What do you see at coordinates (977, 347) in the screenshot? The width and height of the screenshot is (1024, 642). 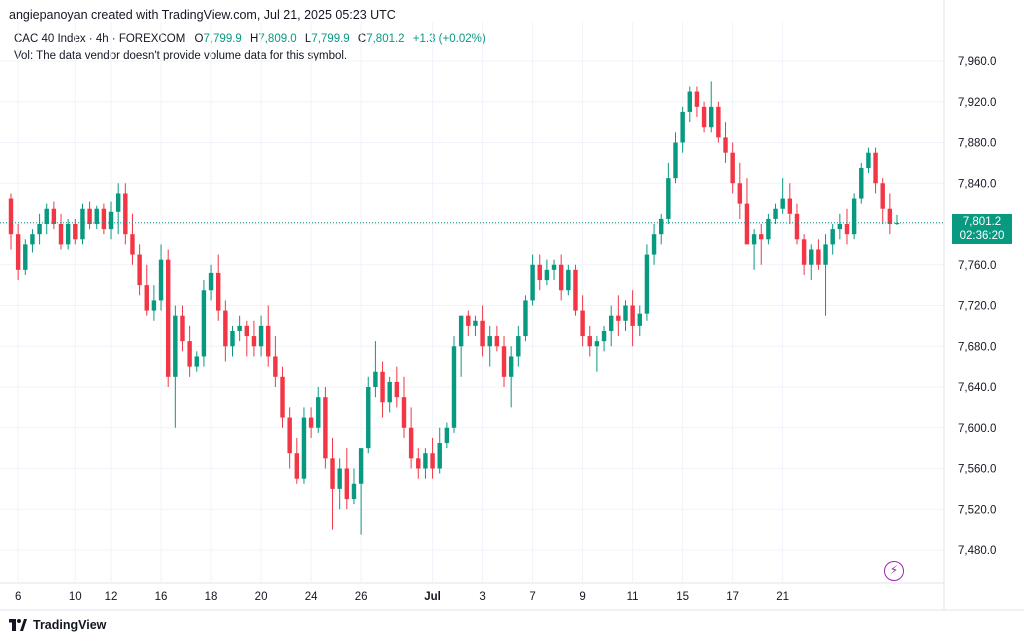 I see `y-tick-label: 7,680.0` at bounding box center [977, 347].